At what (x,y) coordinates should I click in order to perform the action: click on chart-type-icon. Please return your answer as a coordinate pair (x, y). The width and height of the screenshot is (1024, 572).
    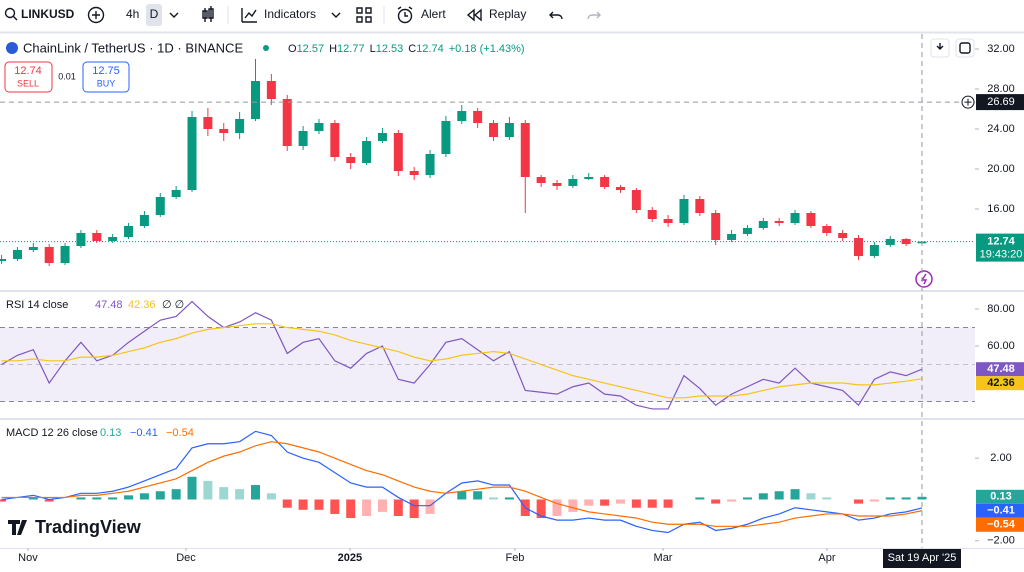
    Looking at the image, I should click on (208, 14).